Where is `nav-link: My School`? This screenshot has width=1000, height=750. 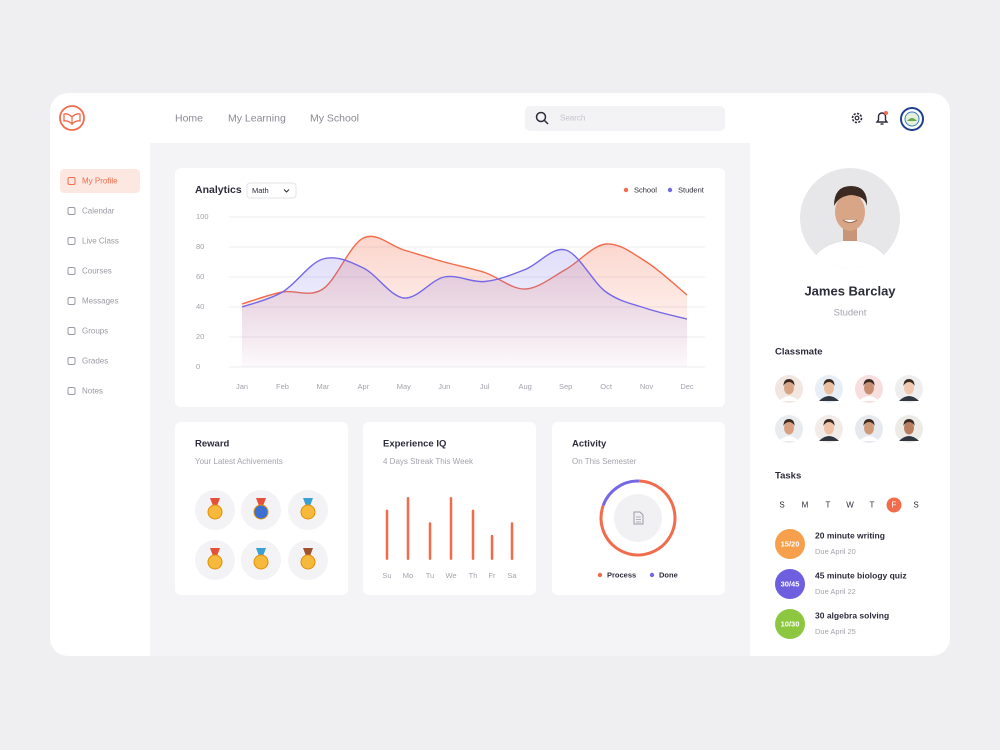
nav-link: My School is located at coordinates (334, 118).